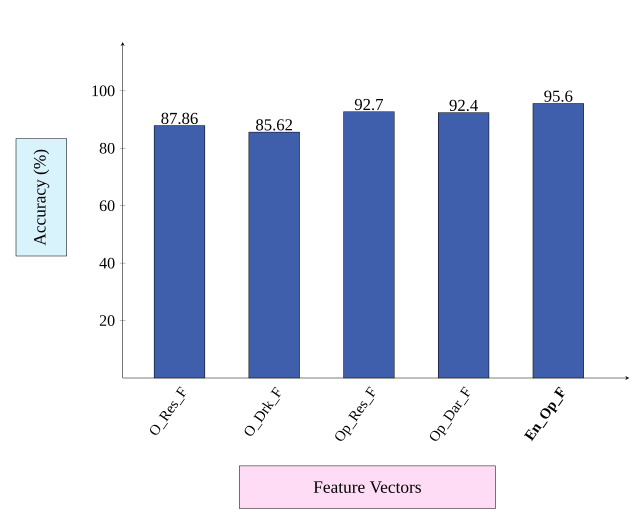  Describe the element at coordinates (41, 198) in the screenshot. I see `y-axis-title: Accuracy (%)` at that location.